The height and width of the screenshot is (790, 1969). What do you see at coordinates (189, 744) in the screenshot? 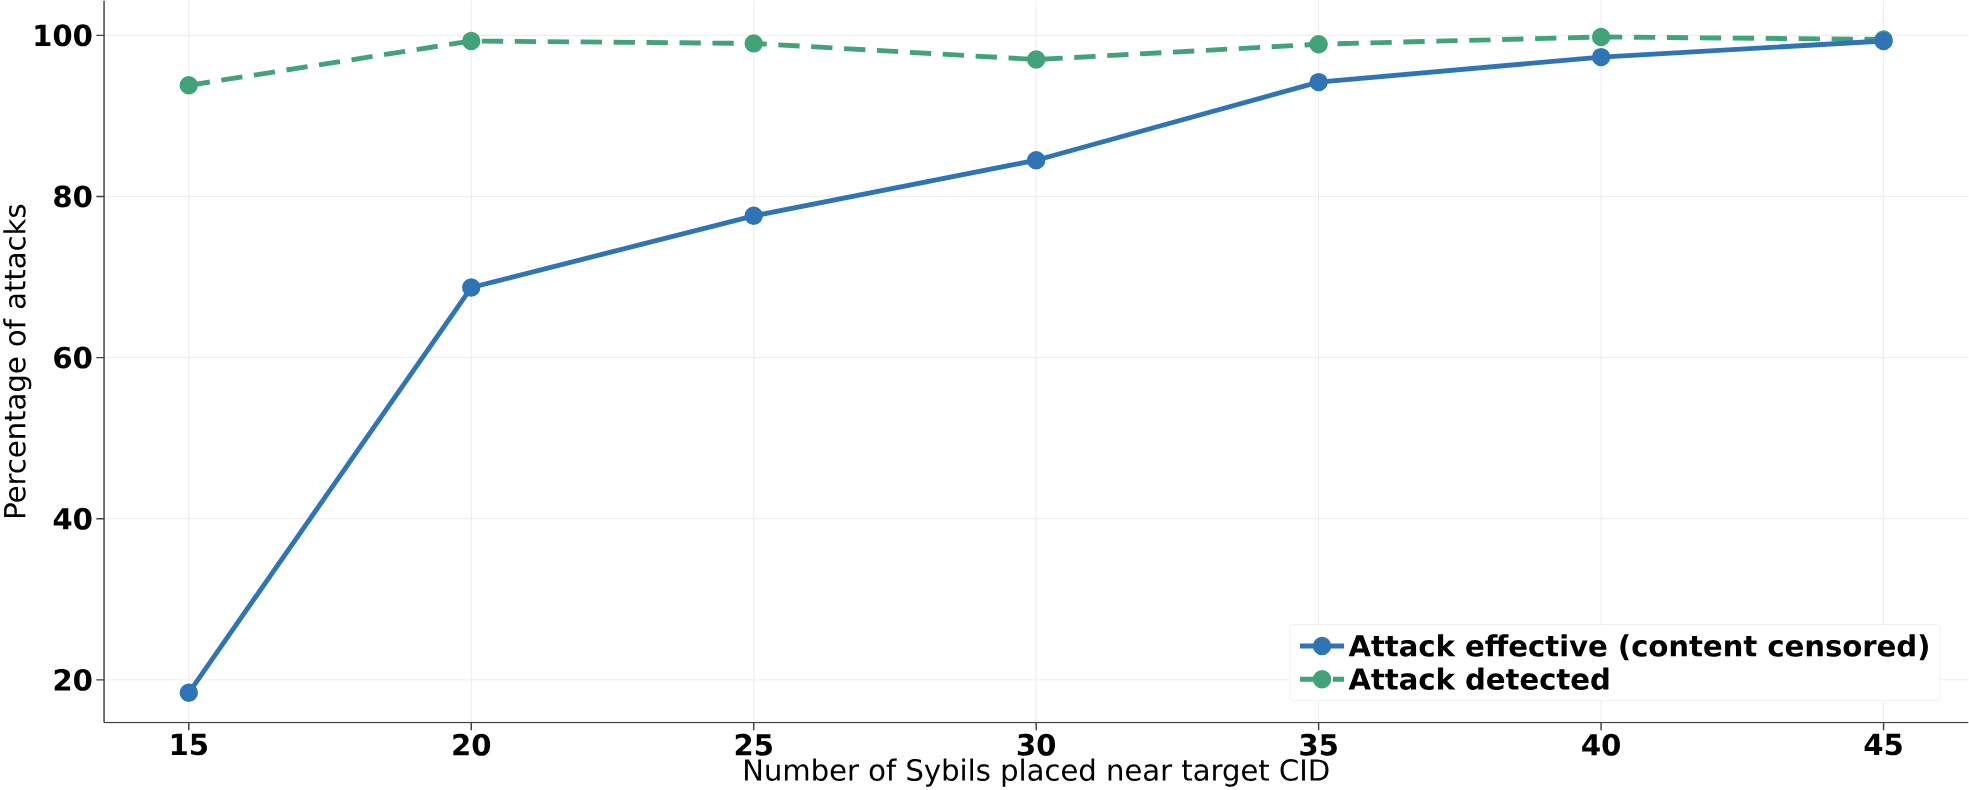
I see `x-tick-label: 15` at bounding box center [189, 744].